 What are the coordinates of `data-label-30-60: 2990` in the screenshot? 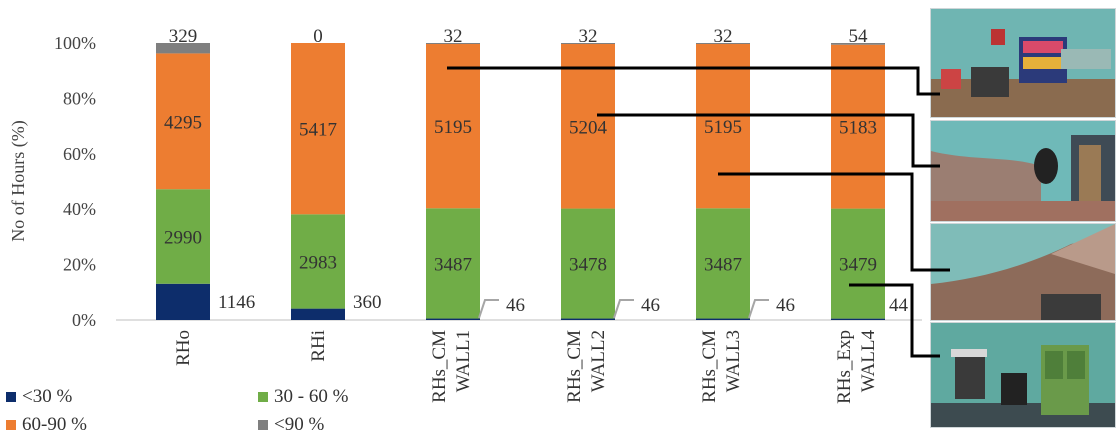 It's located at (183, 237).